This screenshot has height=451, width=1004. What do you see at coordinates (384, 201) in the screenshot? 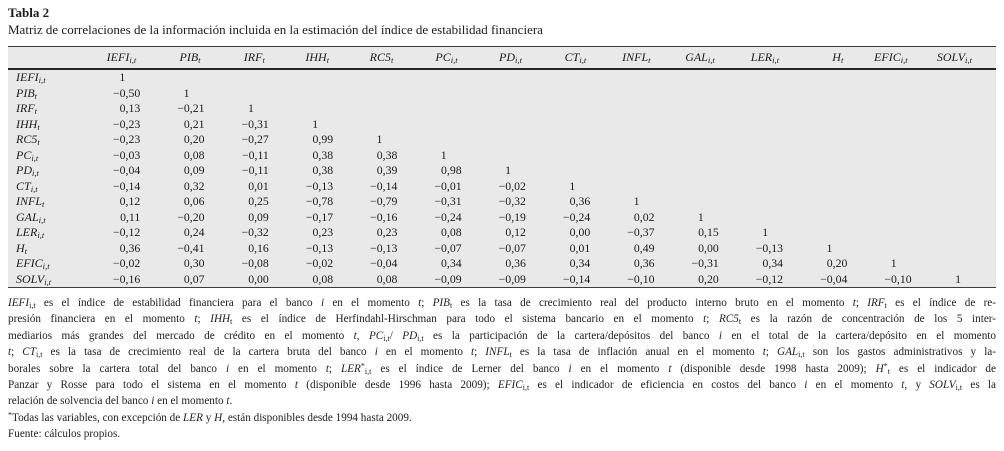
I see `correlation-cell: −0,79` at bounding box center [384, 201].